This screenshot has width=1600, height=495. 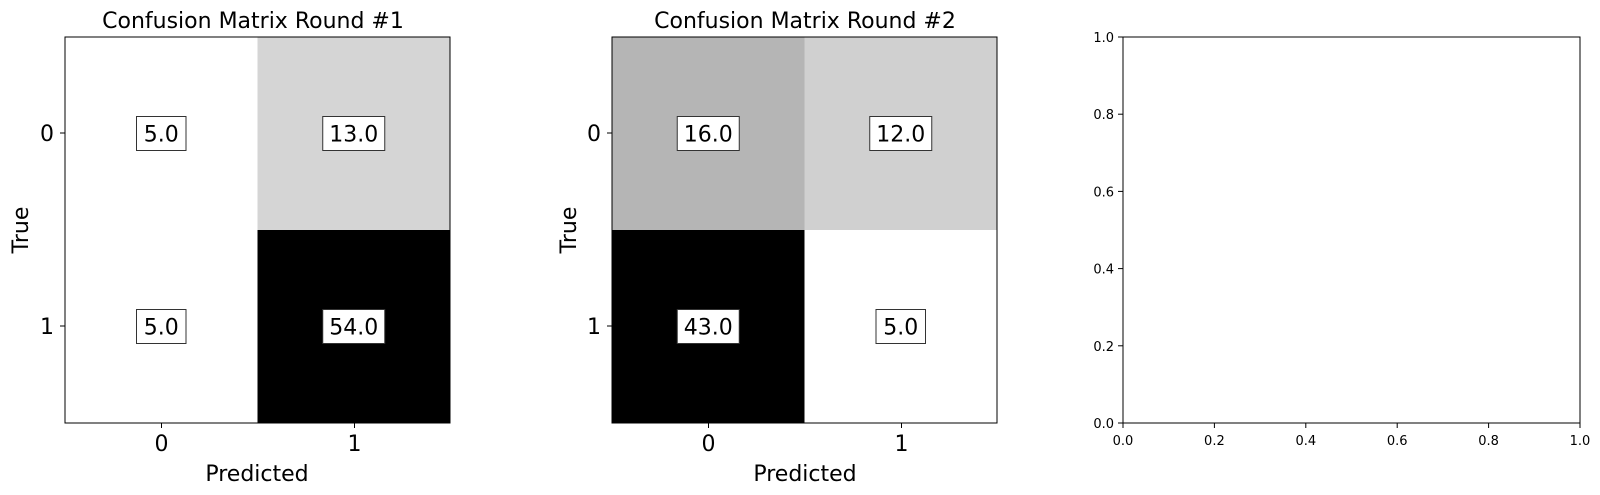 I want to click on cell-value-1-1-0: 5.0, so click(x=161, y=328).